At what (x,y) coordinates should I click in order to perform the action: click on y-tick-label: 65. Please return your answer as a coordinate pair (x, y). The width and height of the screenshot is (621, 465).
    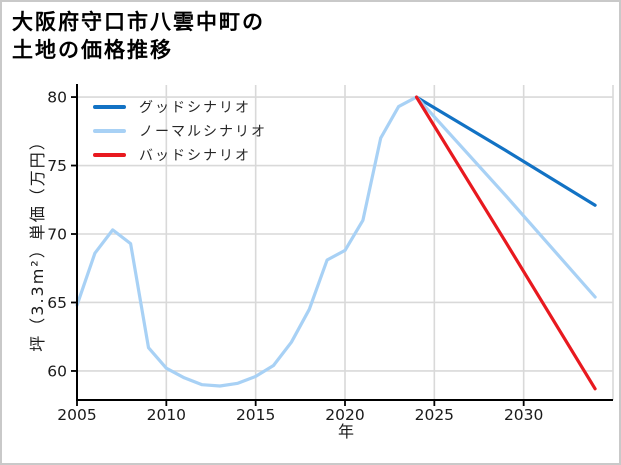
    Looking at the image, I should click on (57, 303).